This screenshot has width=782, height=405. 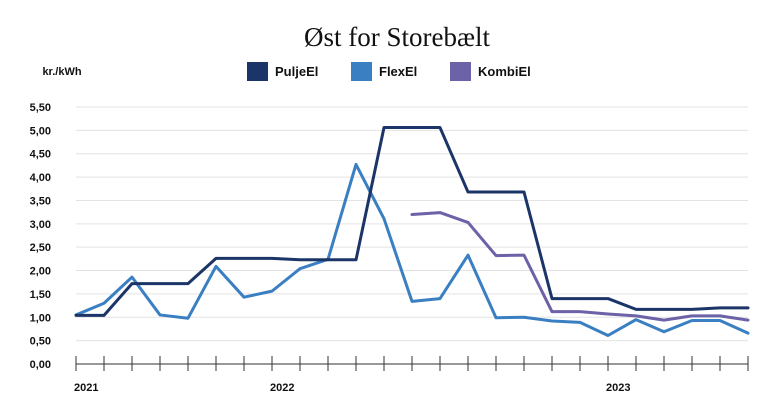 I want to click on chart-title: Øst for Storebælt, so click(x=397, y=37).